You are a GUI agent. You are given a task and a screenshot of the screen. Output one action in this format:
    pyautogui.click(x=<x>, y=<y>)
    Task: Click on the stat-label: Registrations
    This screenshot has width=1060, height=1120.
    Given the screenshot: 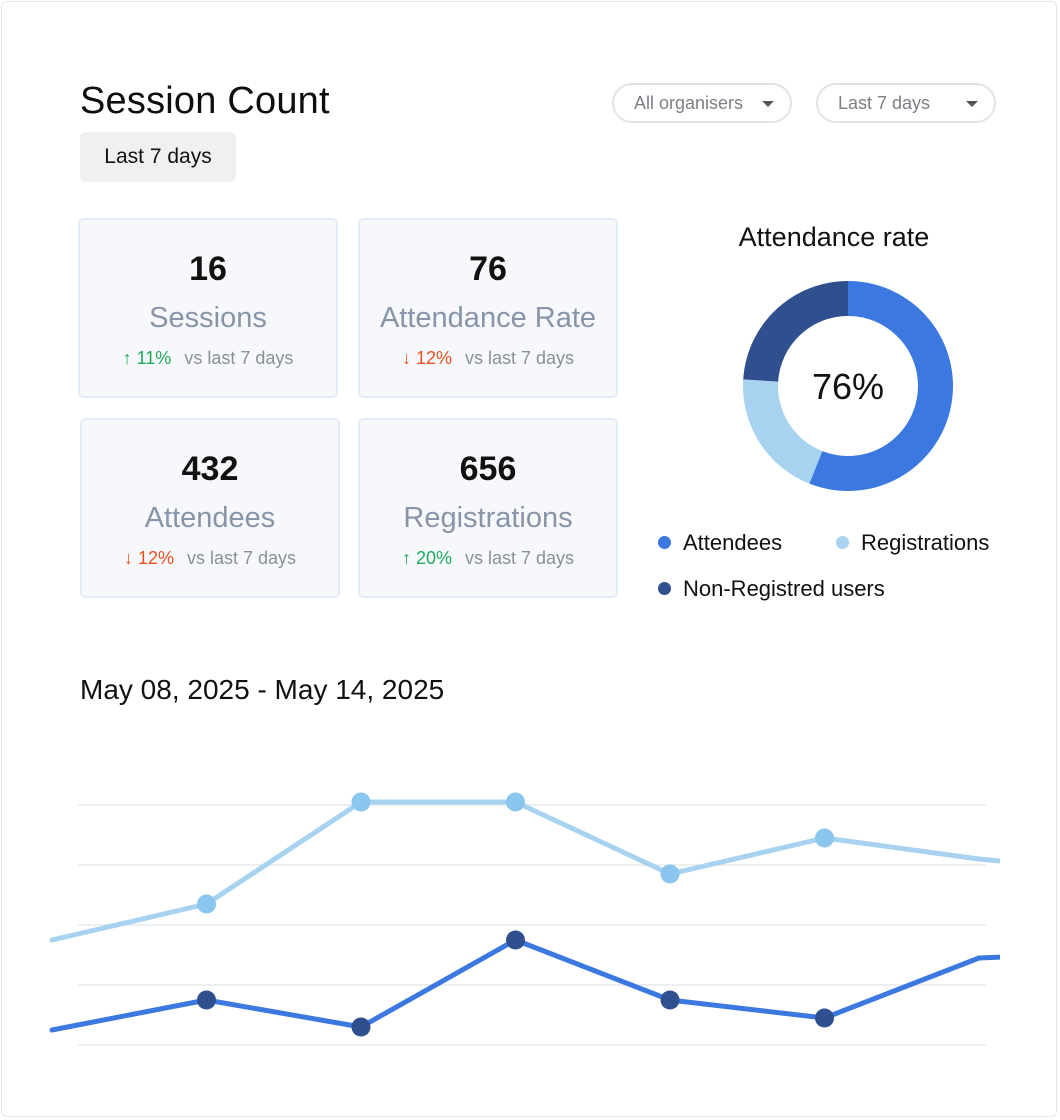 What is the action you would take?
    pyautogui.click(x=488, y=518)
    